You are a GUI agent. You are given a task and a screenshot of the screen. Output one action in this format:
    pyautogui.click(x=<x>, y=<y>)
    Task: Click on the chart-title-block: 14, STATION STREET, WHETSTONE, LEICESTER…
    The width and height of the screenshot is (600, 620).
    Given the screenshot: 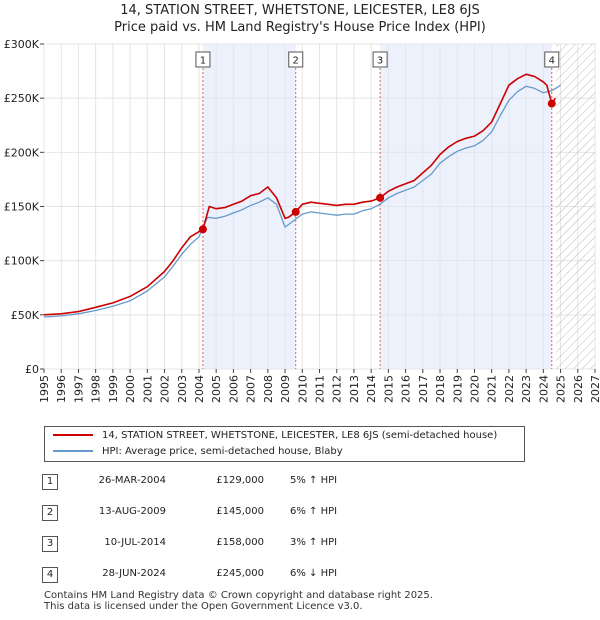 What is the action you would take?
    pyautogui.click(x=300, y=19)
    